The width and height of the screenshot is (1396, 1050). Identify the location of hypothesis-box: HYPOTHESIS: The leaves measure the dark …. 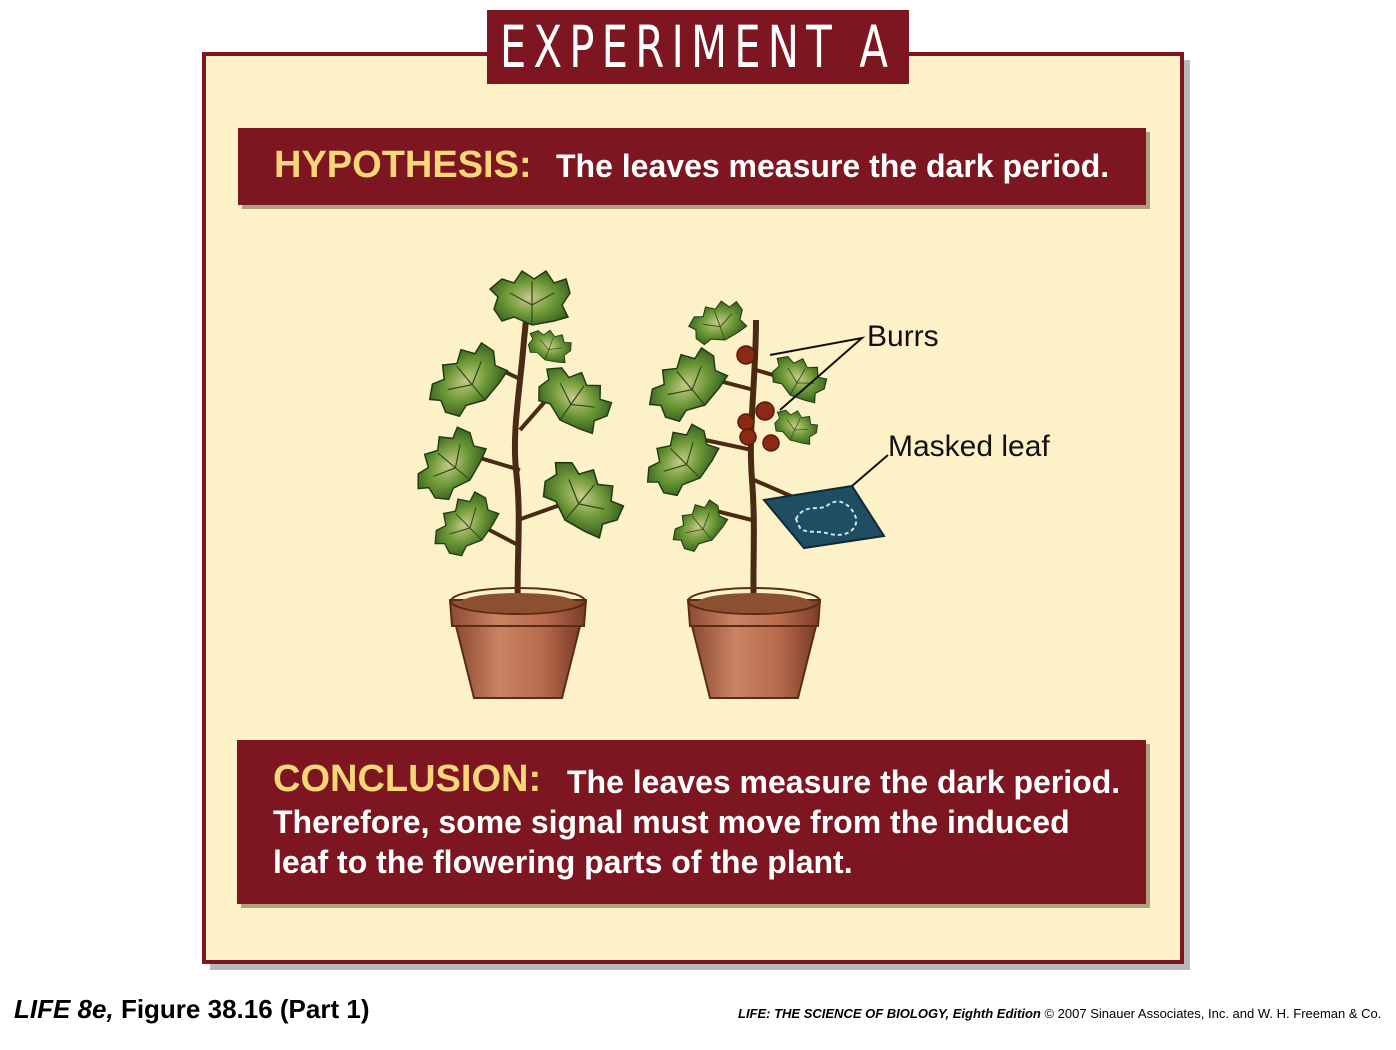
(692, 166).